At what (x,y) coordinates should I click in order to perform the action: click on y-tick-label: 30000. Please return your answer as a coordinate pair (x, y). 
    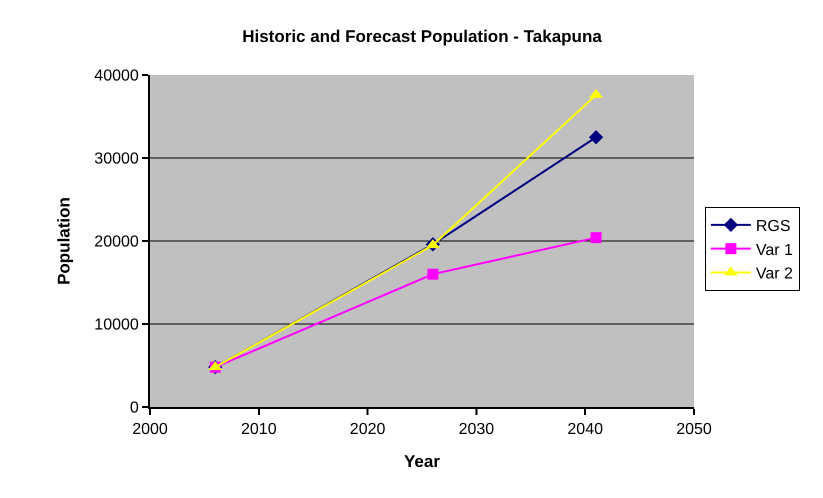
    Looking at the image, I should click on (116, 159).